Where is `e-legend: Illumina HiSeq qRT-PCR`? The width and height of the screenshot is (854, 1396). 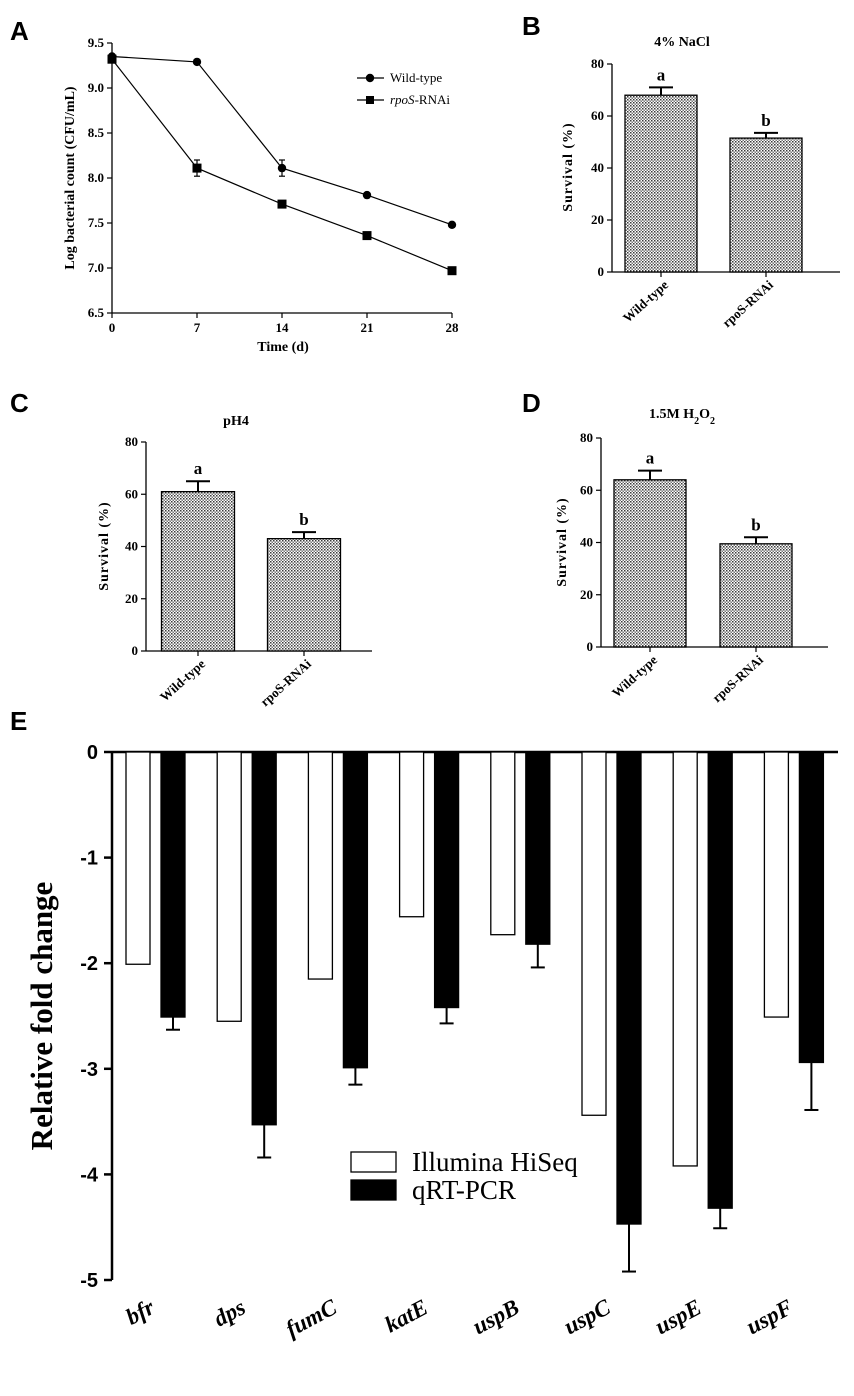 e-legend: Illumina HiSeq qRT-PCR is located at coordinates (464, 1176).